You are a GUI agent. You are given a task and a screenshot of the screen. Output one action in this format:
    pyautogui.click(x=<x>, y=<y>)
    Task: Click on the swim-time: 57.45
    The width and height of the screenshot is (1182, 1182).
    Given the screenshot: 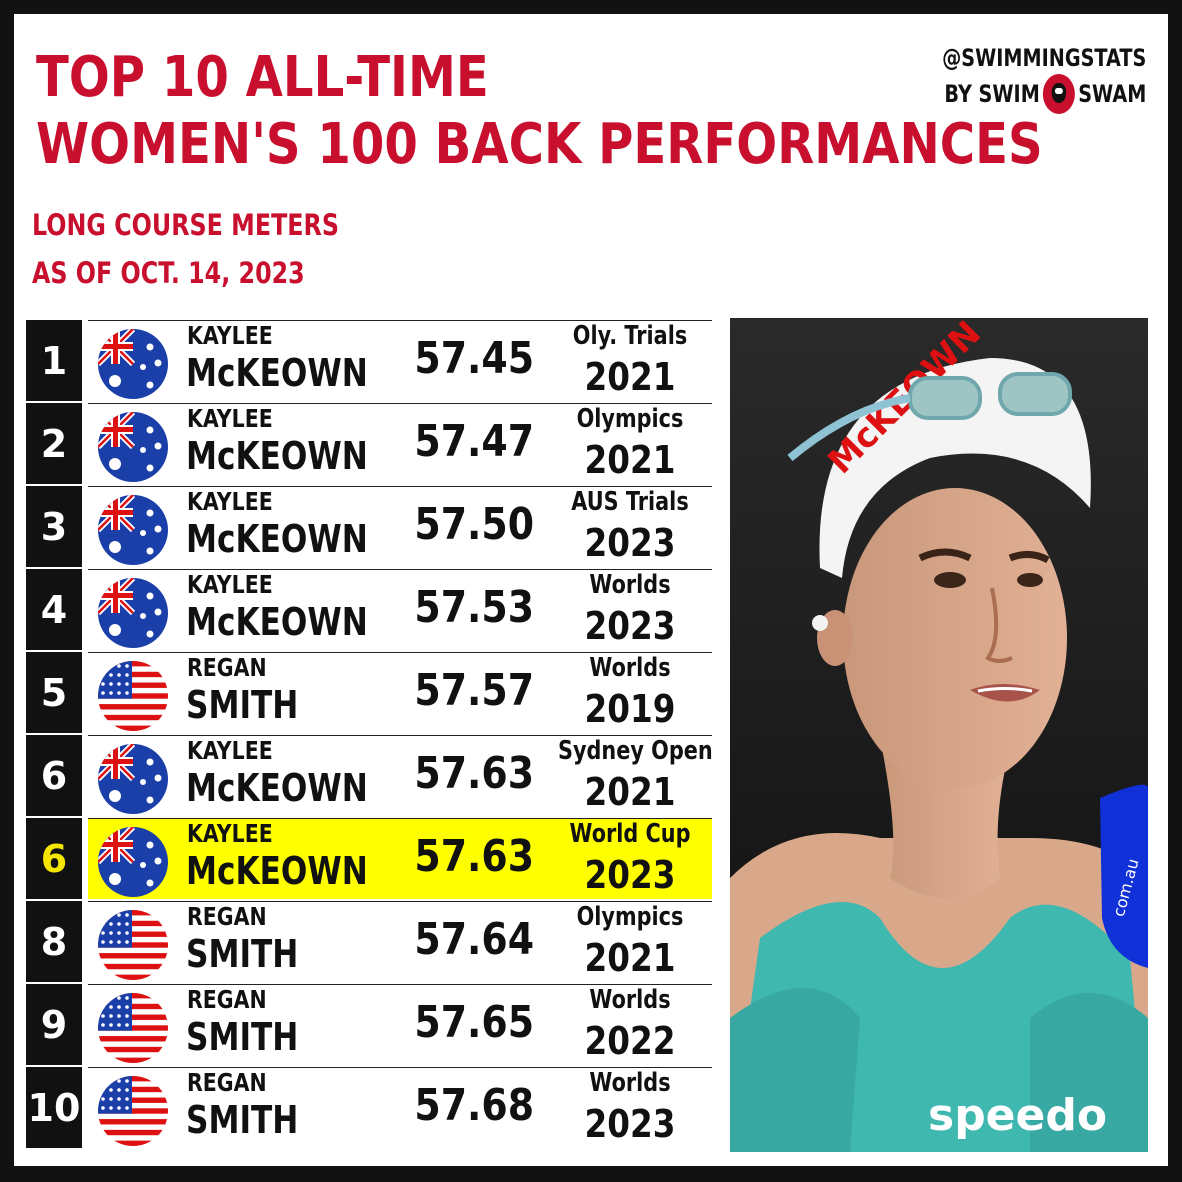 What is the action you would take?
    pyautogui.click(x=474, y=358)
    